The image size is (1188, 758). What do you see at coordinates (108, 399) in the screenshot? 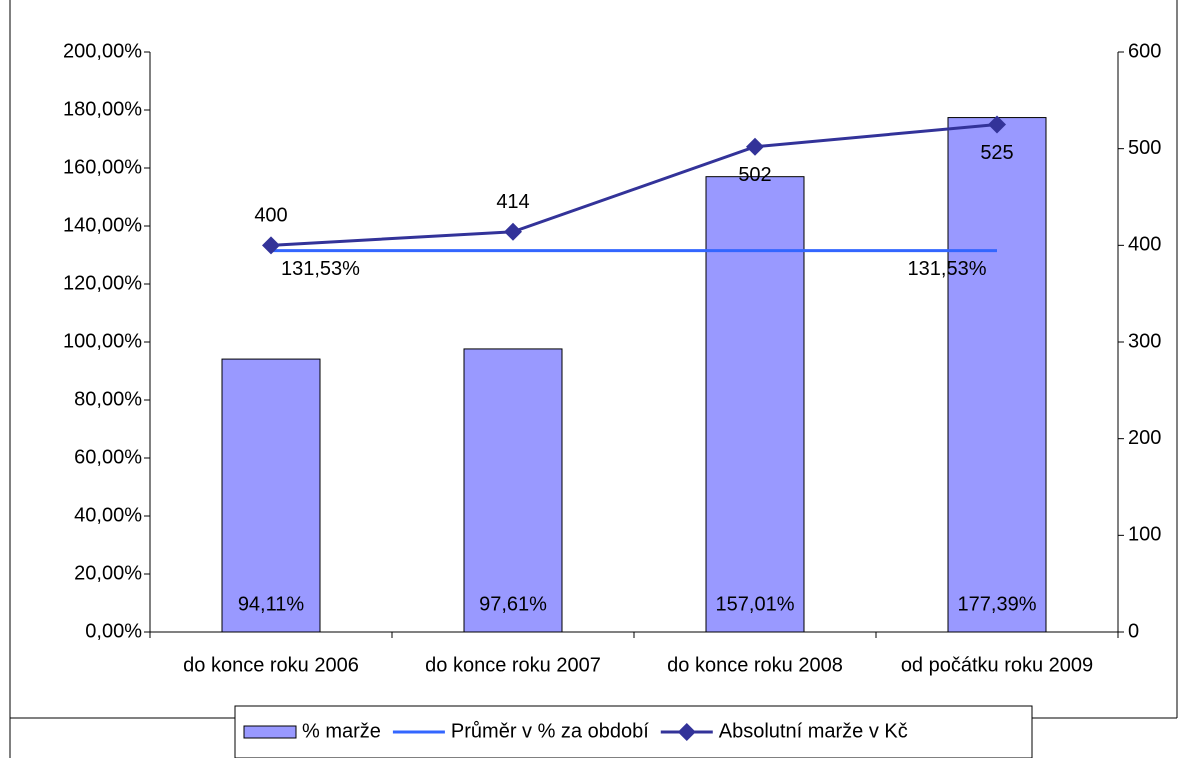
I see `y-tick-label: 80,00%` at bounding box center [108, 399].